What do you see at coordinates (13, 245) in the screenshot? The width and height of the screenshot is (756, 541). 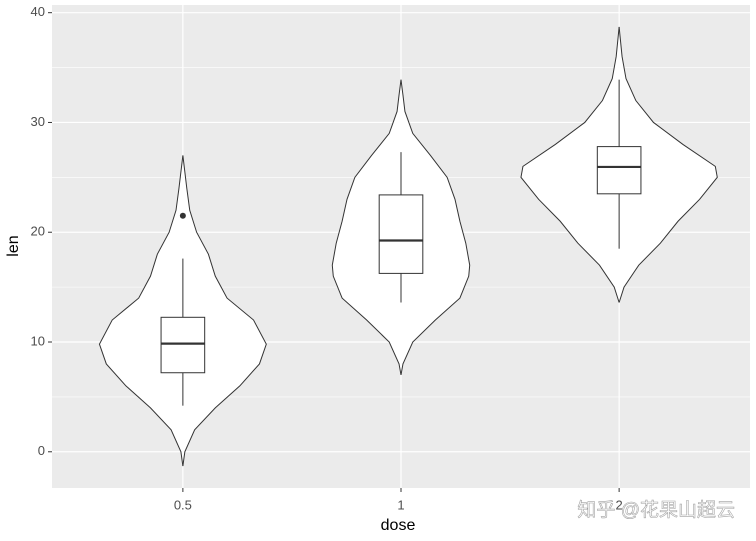 I see `y-axis-label: len` at bounding box center [13, 245].